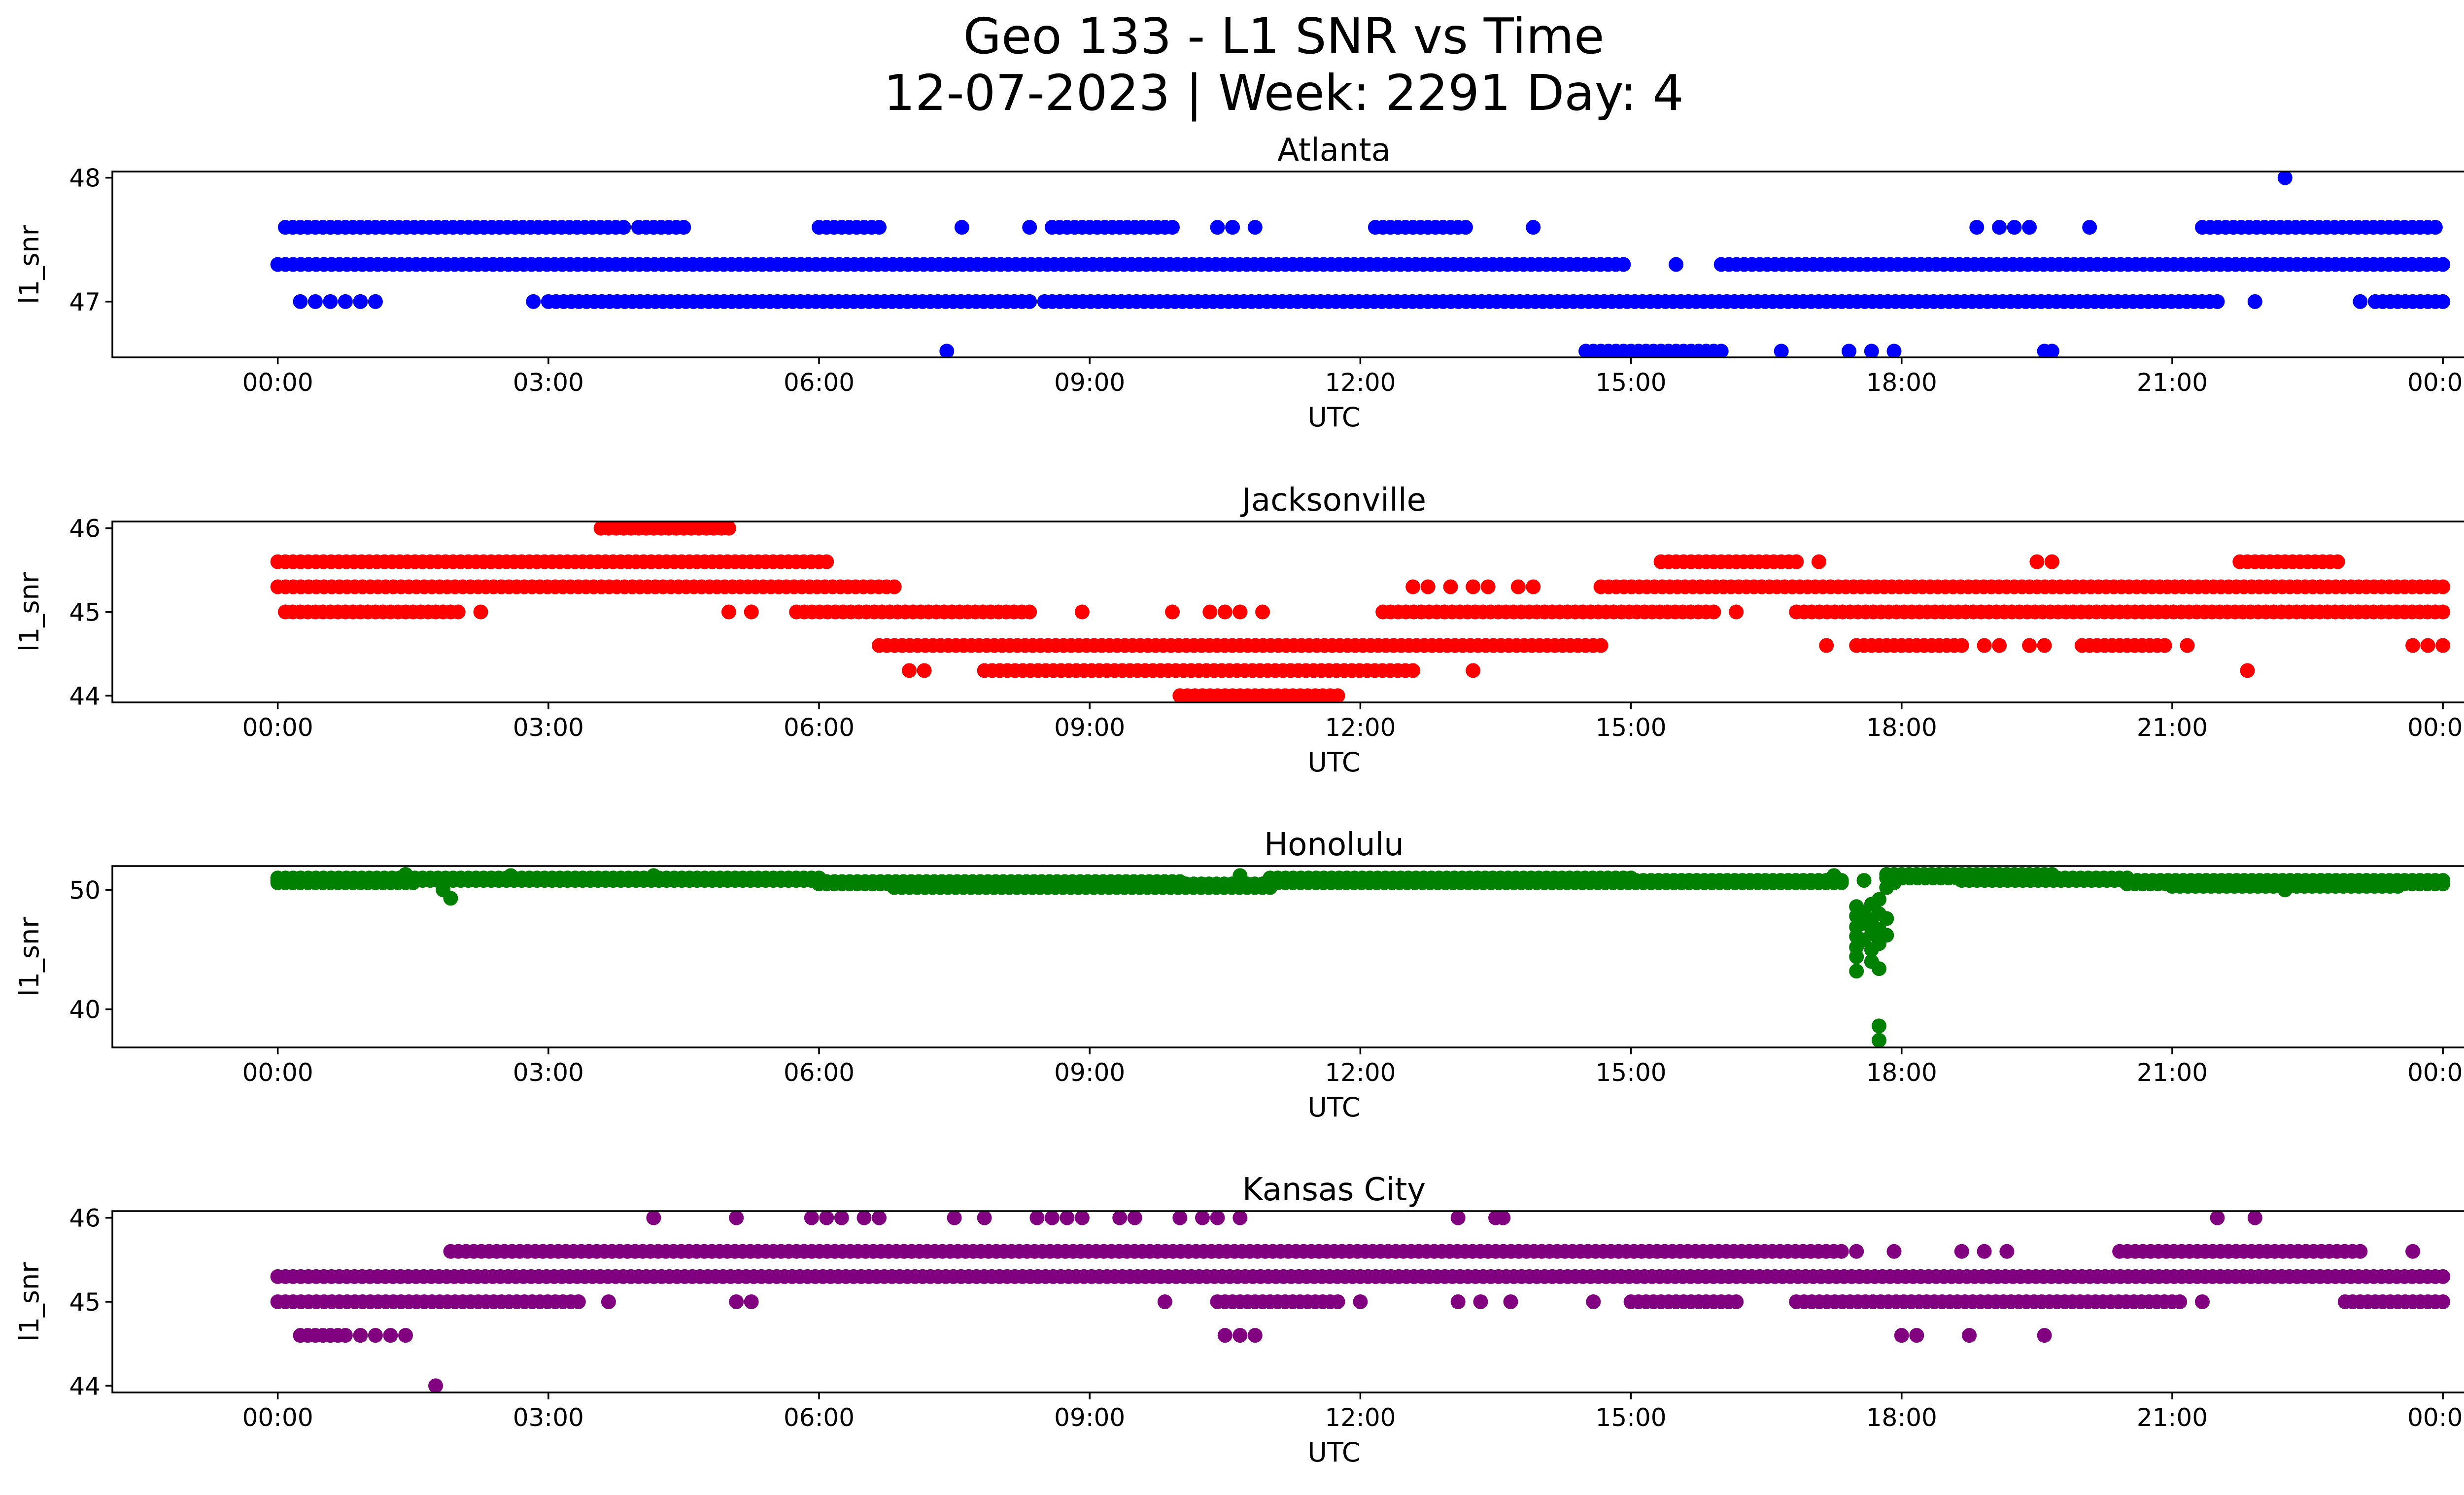 This screenshot has width=2464, height=1495. Describe the element at coordinates (85, 612) in the screenshot. I see `y-tick-label: 45` at that location.